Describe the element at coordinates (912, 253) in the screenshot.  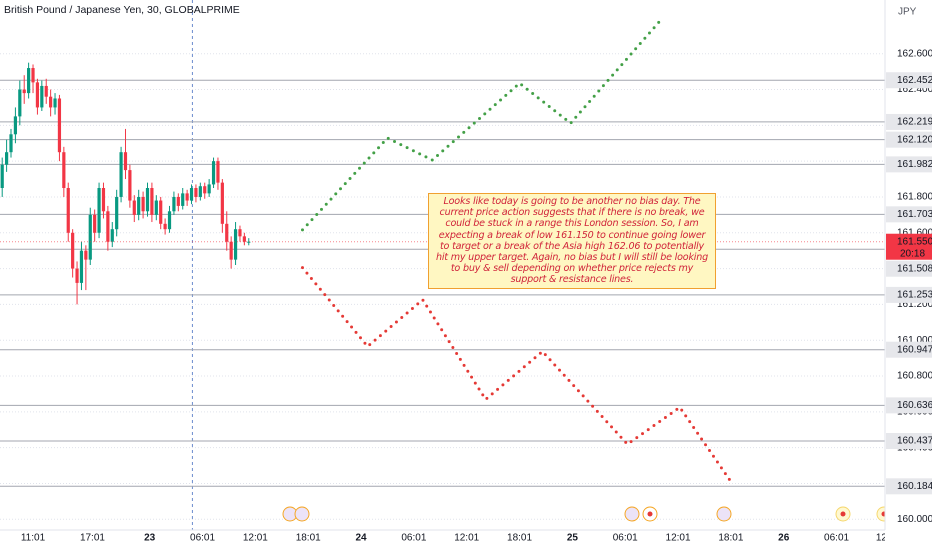
I see `countdown-label: 20:18` at that location.